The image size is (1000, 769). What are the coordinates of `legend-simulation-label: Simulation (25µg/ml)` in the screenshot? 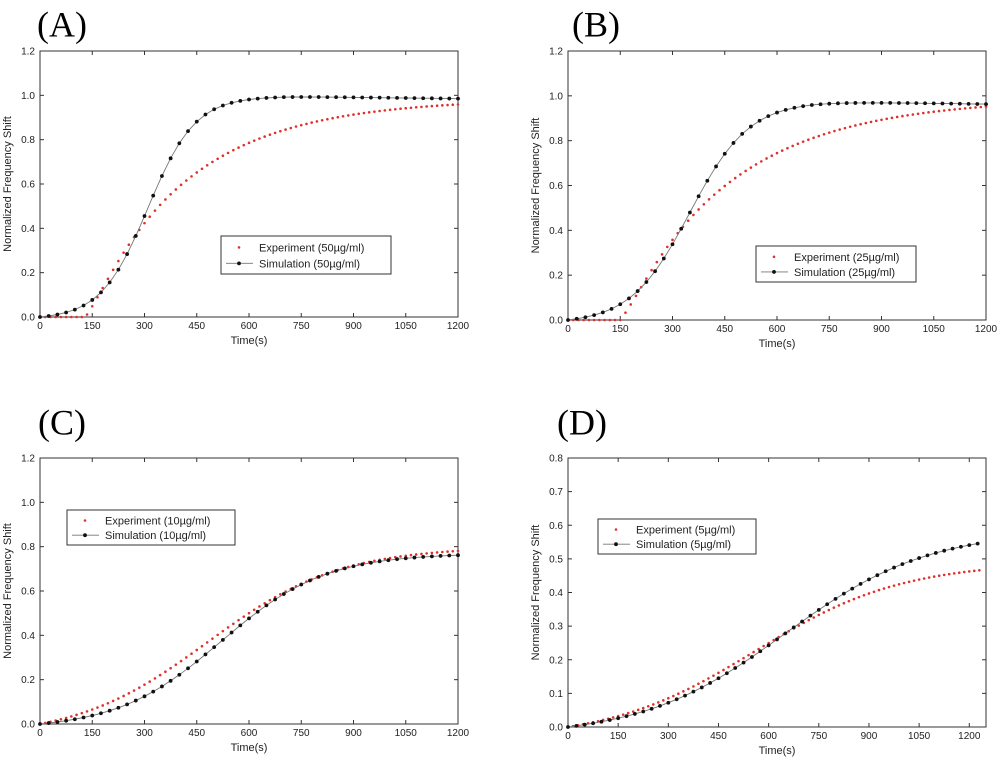 It's located at (844, 273).